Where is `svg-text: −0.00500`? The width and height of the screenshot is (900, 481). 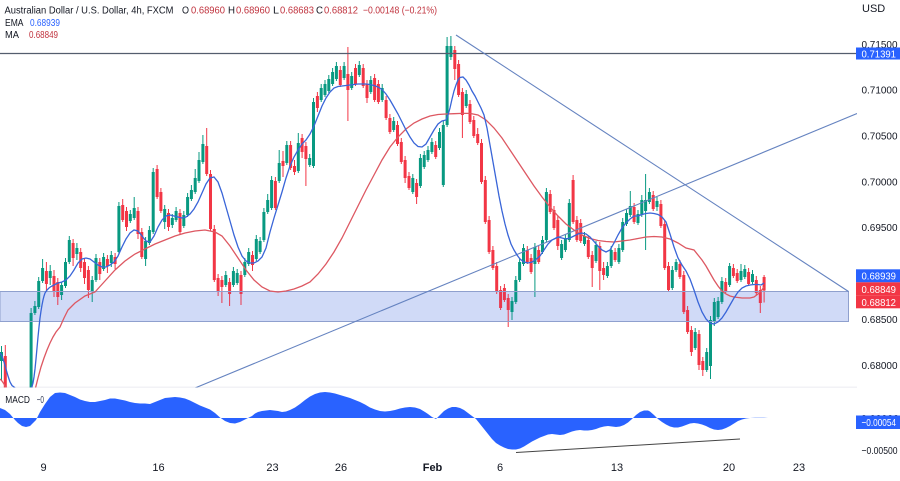
svg-text: −0.00500 is located at coordinates (880, 451).